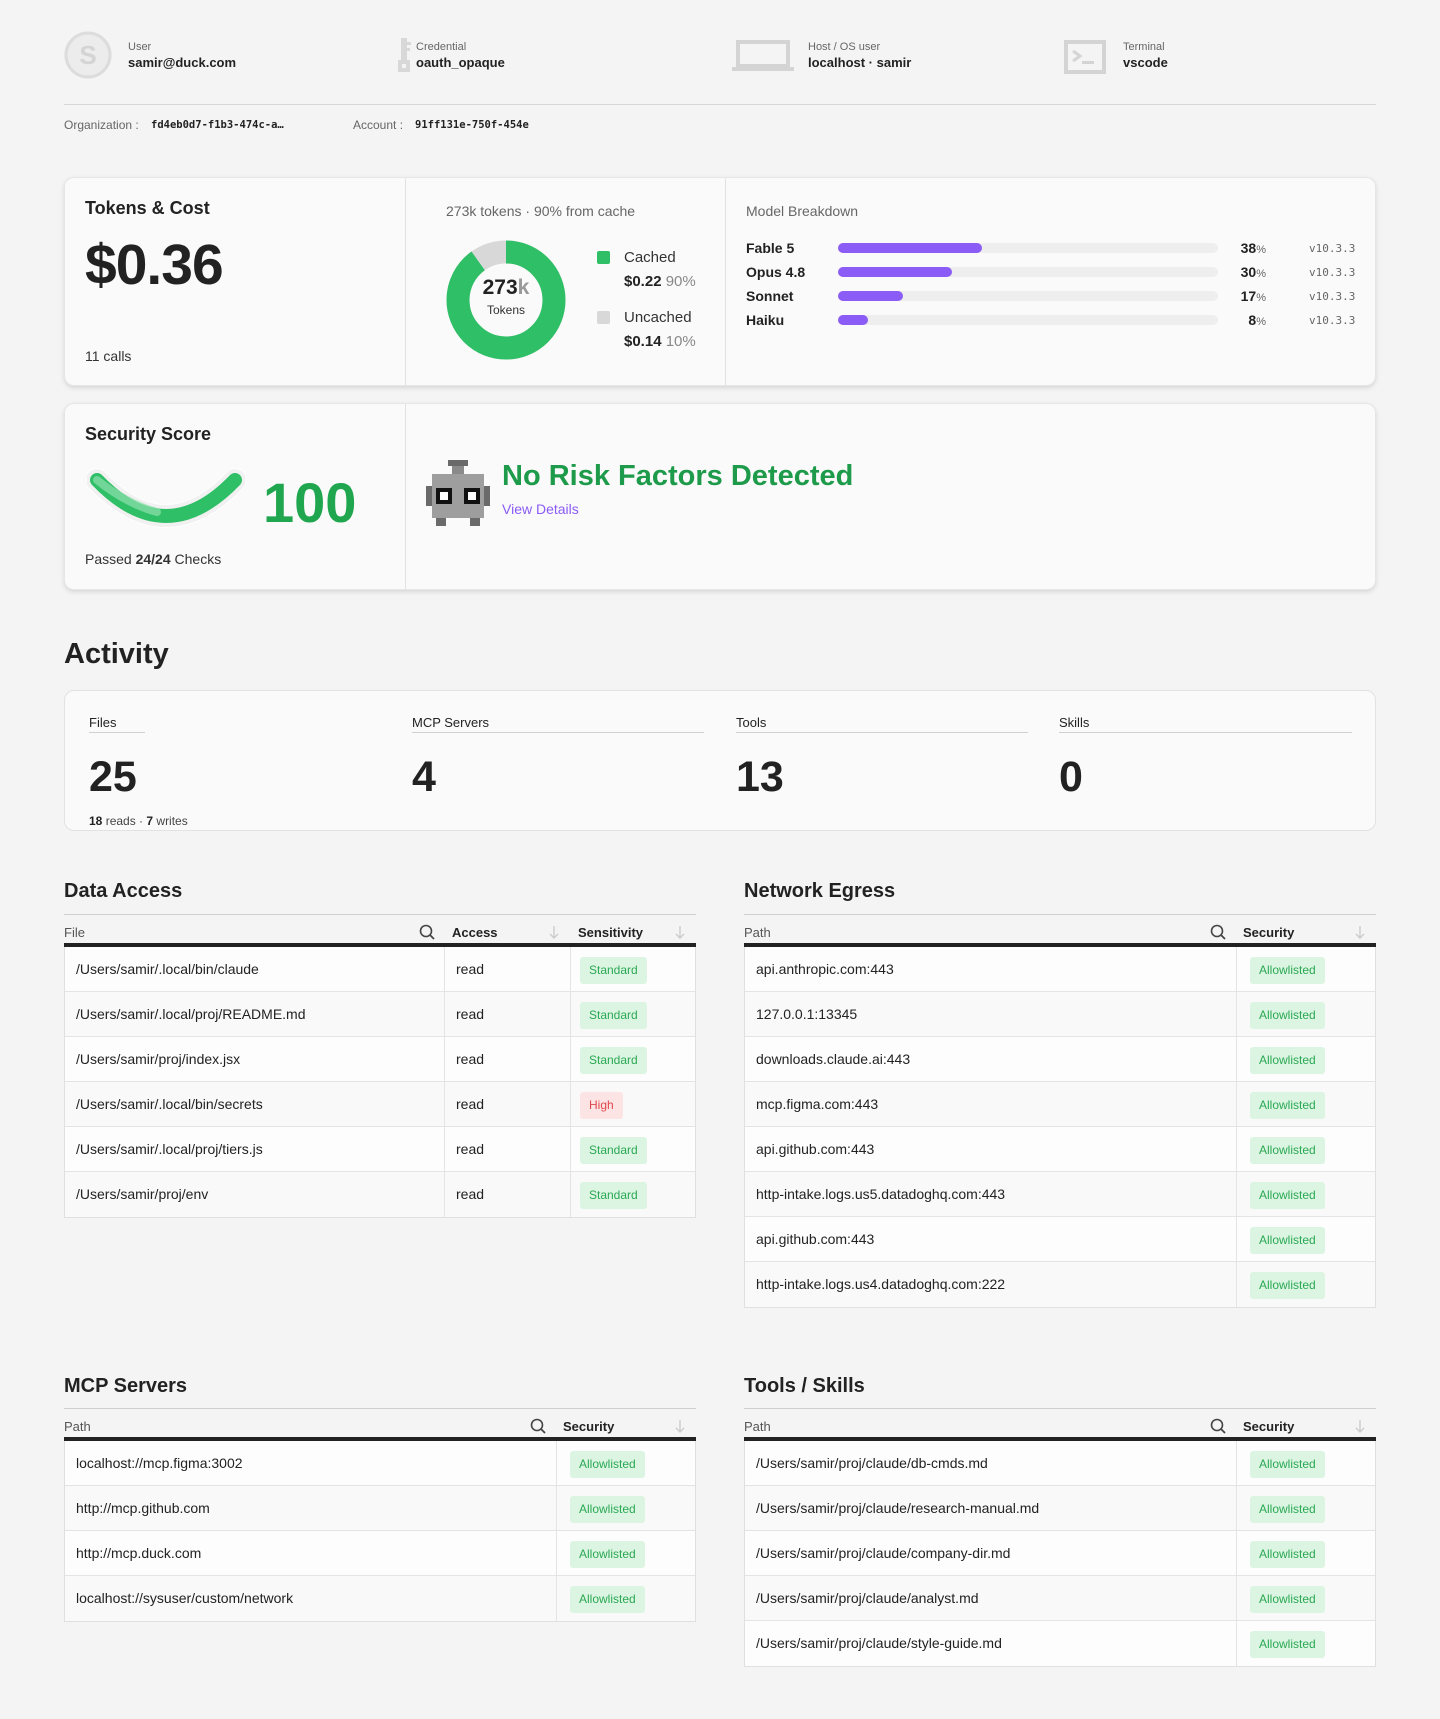 The width and height of the screenshot is (1440, 1719). Describe the element at coordinates (776, 272) in the screenshot. I see `model-name: Opus 4.8` at that location.